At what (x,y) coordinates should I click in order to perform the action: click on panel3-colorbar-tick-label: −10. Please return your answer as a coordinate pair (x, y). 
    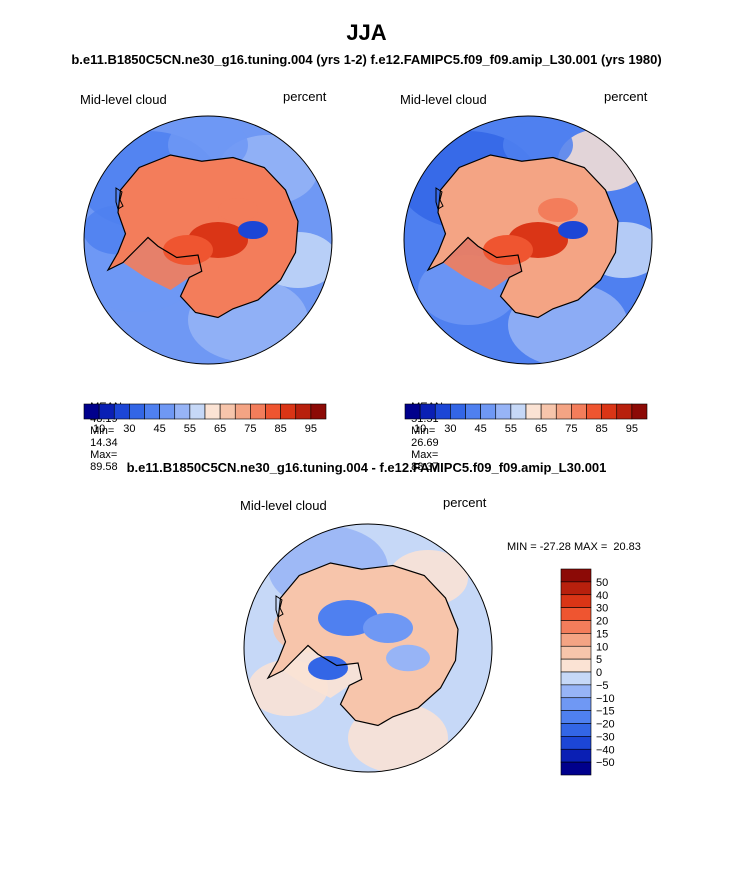
    Looking at the image, I should click on (605, 699).